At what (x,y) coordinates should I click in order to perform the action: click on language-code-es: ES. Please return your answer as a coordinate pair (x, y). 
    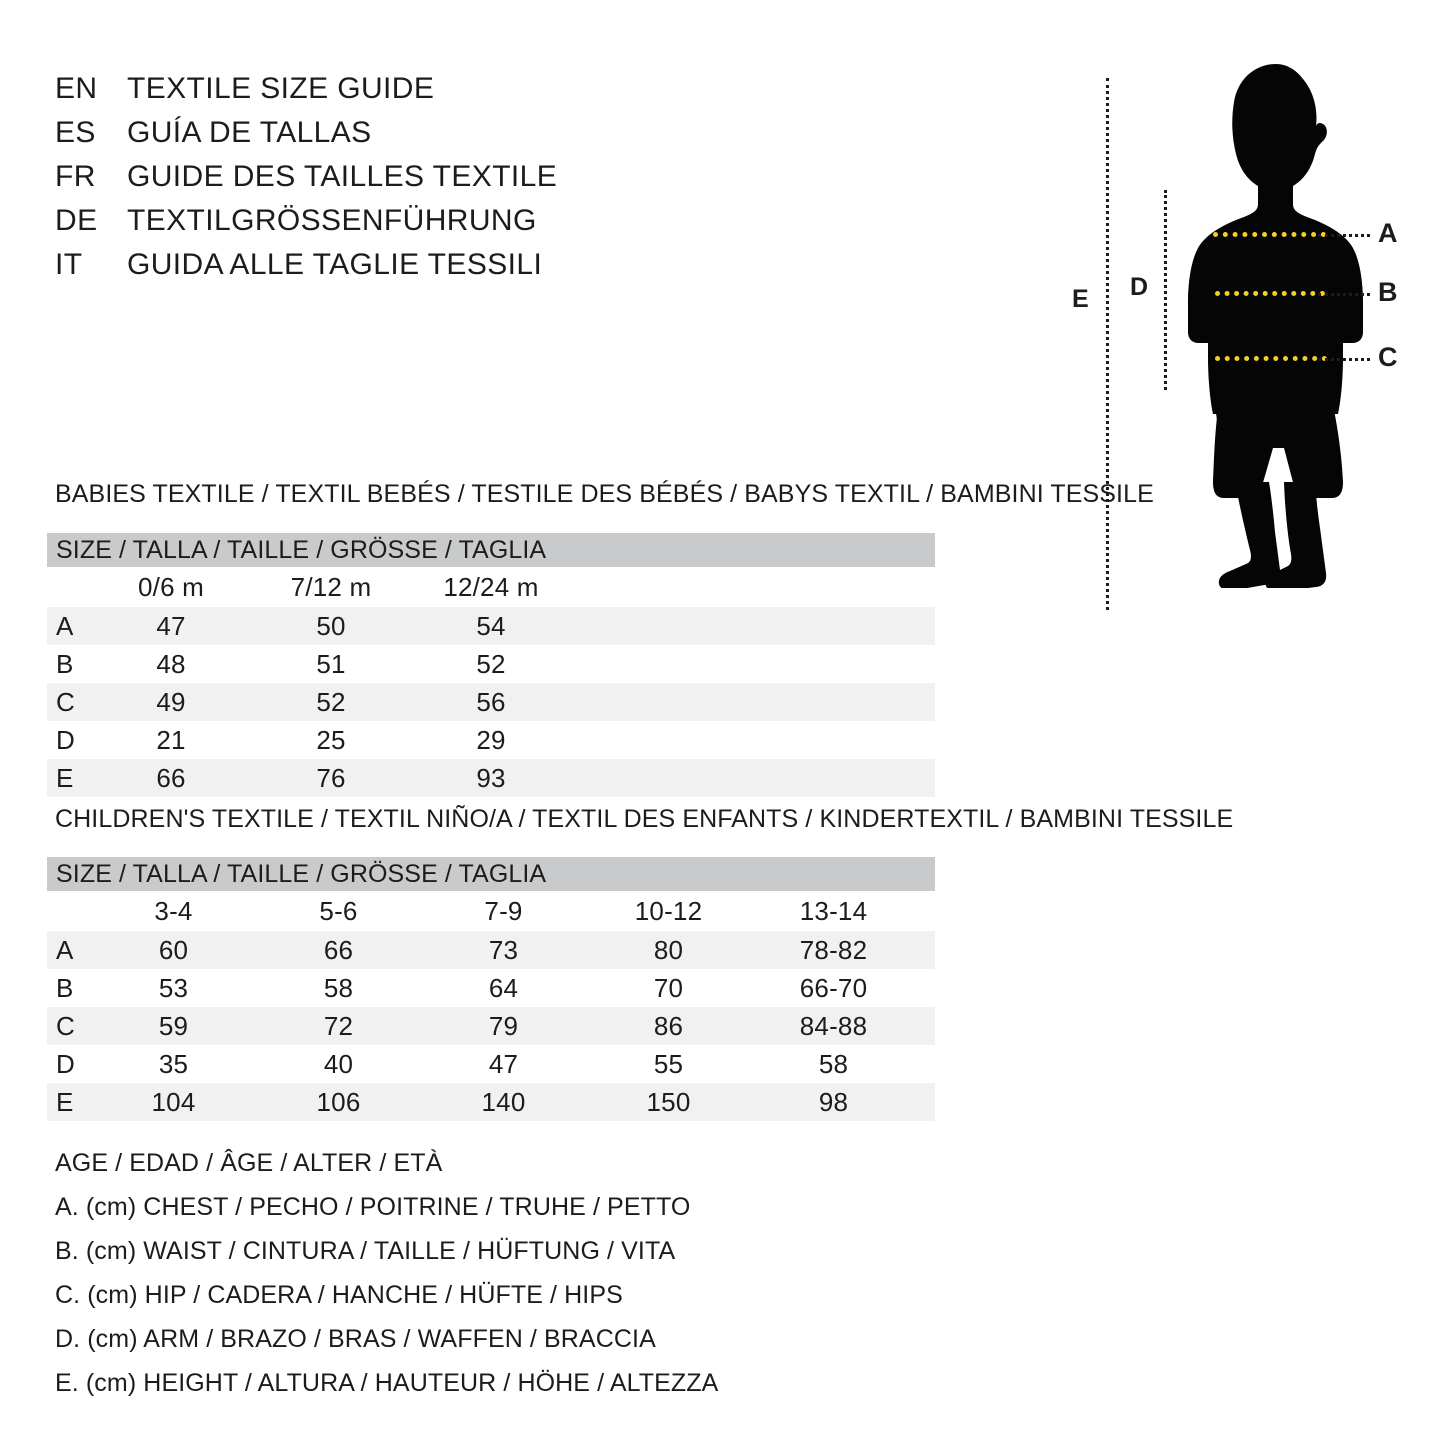
    Looking at the image, I should click on (75, 132).